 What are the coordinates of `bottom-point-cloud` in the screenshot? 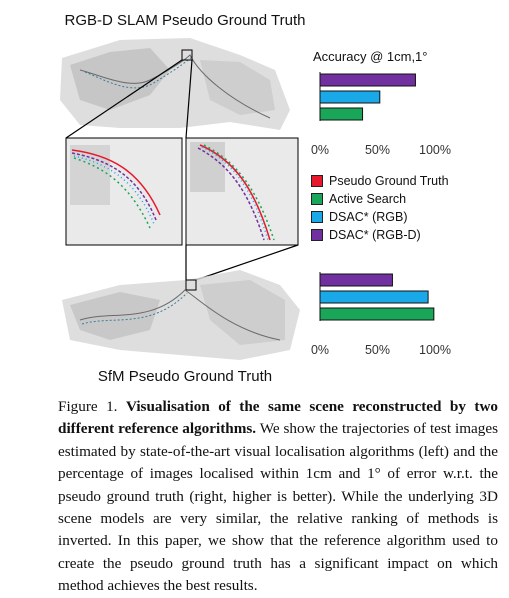 It's located at (181, 315).